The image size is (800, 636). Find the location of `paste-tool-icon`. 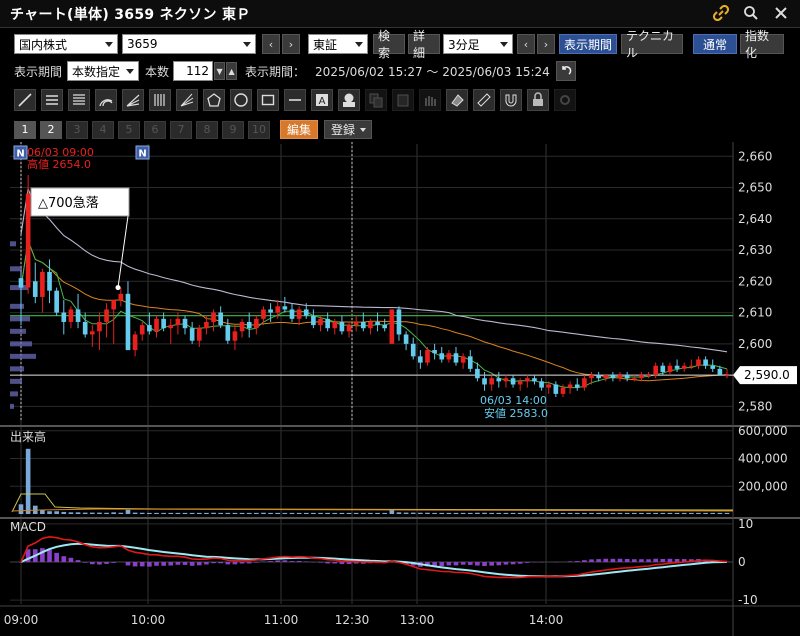

paste-tool-icon is located at coordinates (403, 100).